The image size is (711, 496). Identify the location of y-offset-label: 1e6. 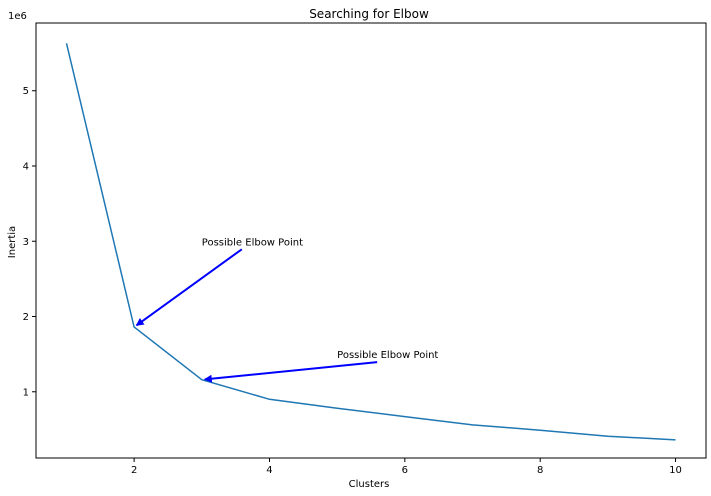
(17, 16).